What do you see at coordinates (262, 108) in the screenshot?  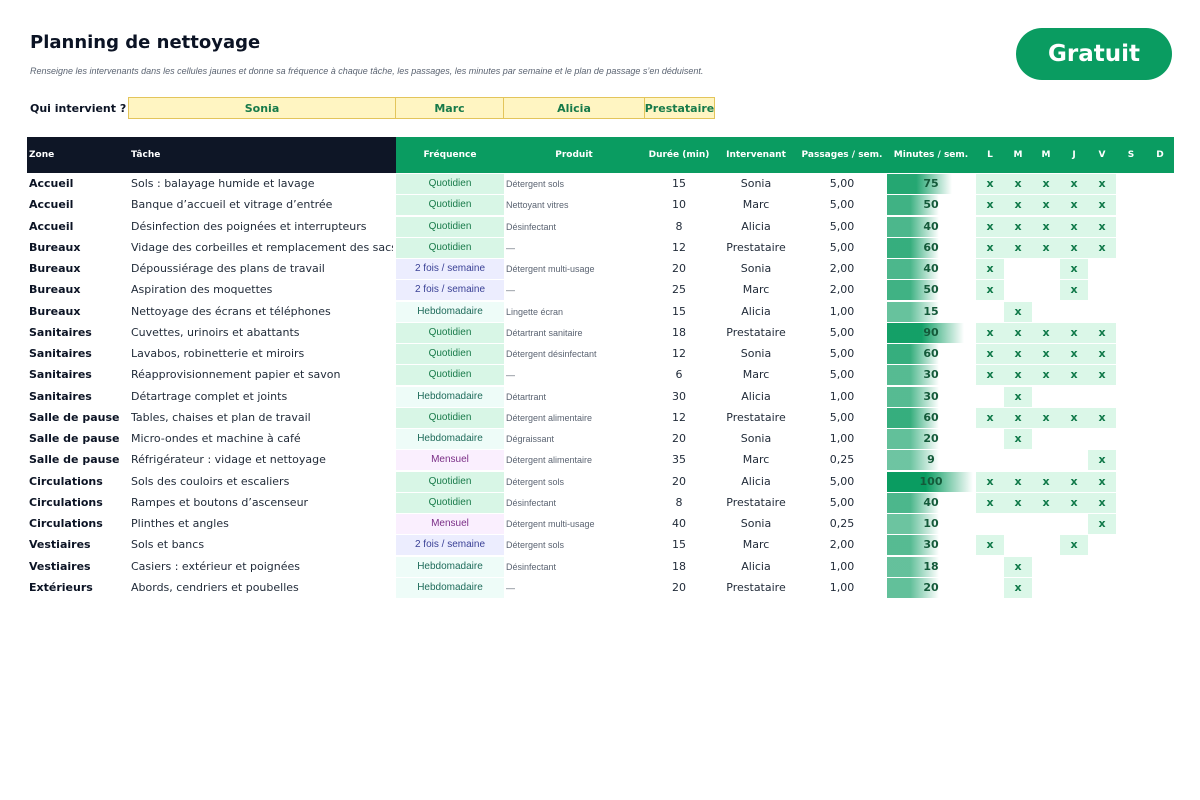 I see `intervenant-input-1: Sonia` at bounding box center [262, 108].